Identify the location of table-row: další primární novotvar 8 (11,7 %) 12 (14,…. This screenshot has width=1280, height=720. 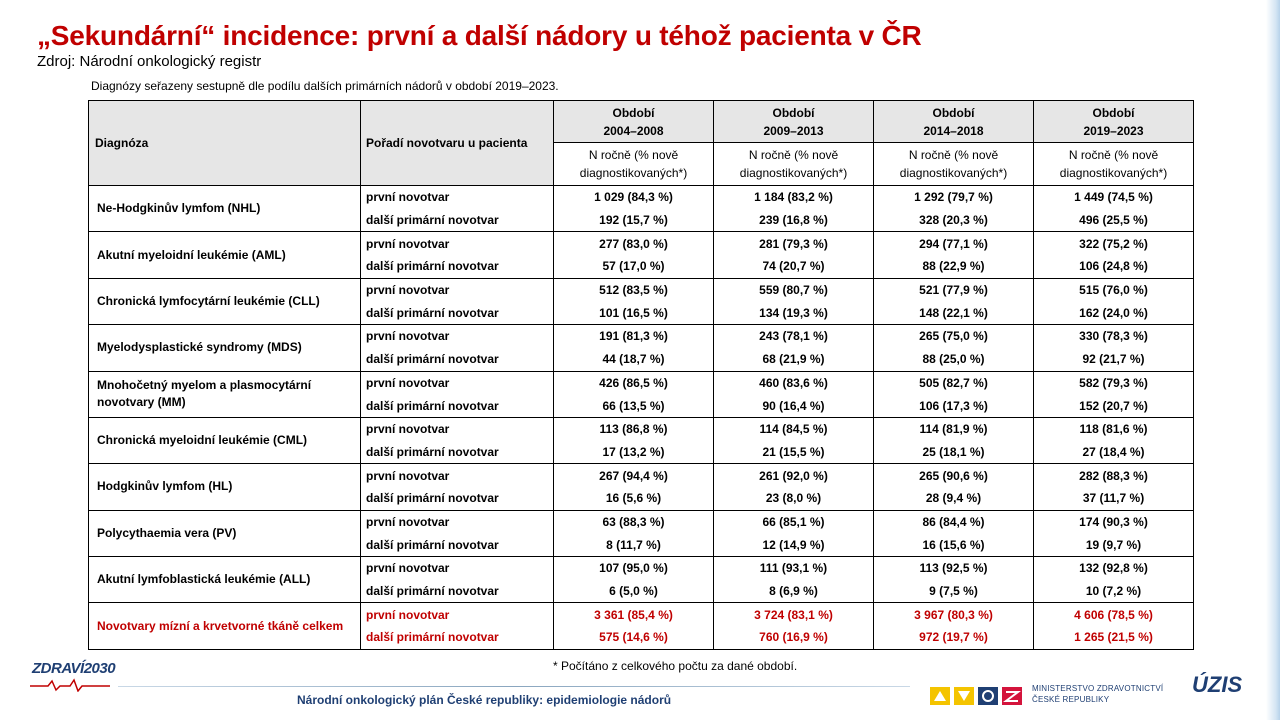
(641, 545).